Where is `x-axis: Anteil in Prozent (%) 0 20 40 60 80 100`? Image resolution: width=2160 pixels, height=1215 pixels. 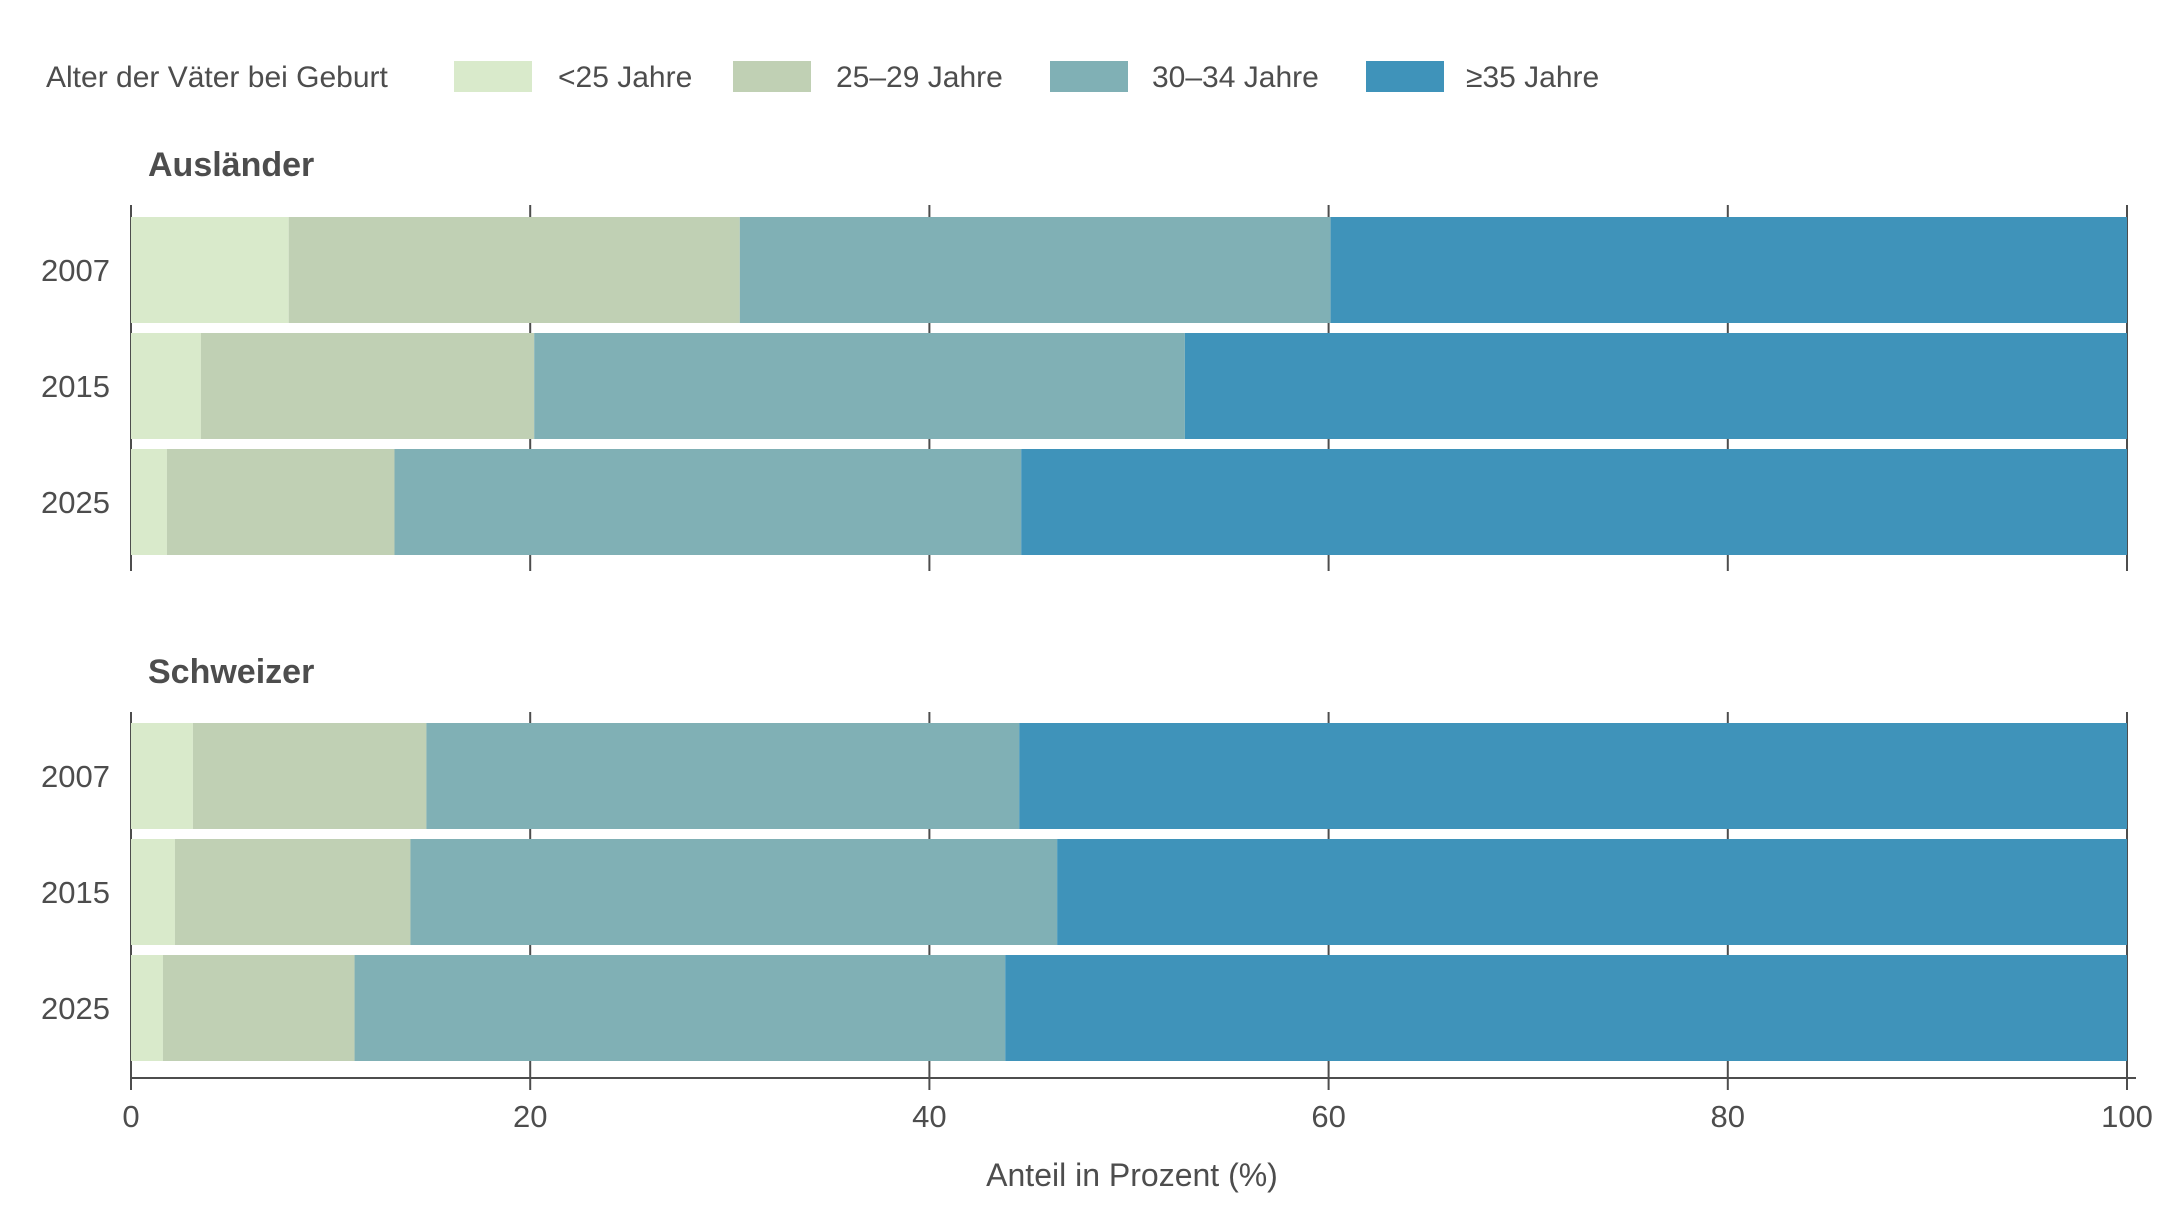 x-axis: Anteil in Prozent (%) 0 20 40 60 80 100 is located at coordinates (1137, 1135).